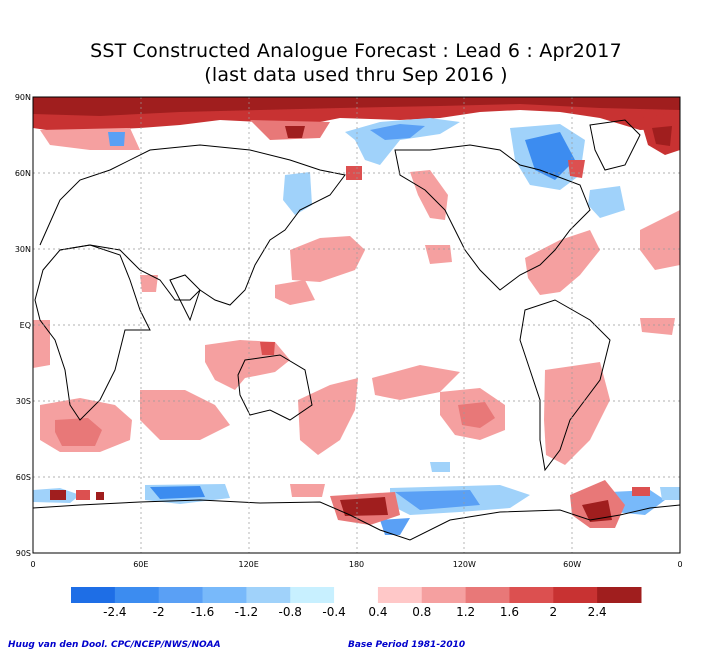  Describe the element at coordinates (377, 612) in the screenshot. I see `colorbar-label: 0.4` at that location.